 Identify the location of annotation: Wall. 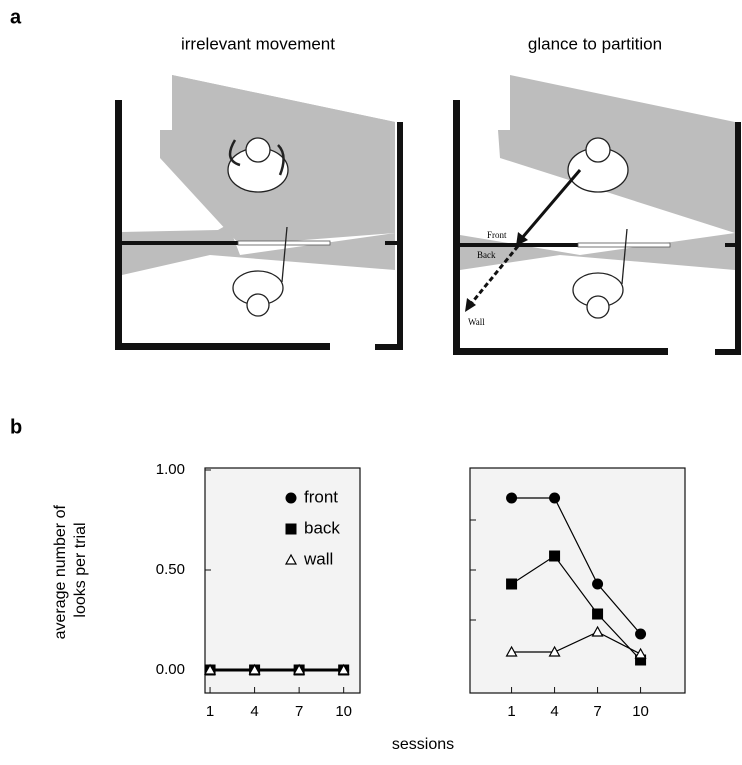
(476, 322).